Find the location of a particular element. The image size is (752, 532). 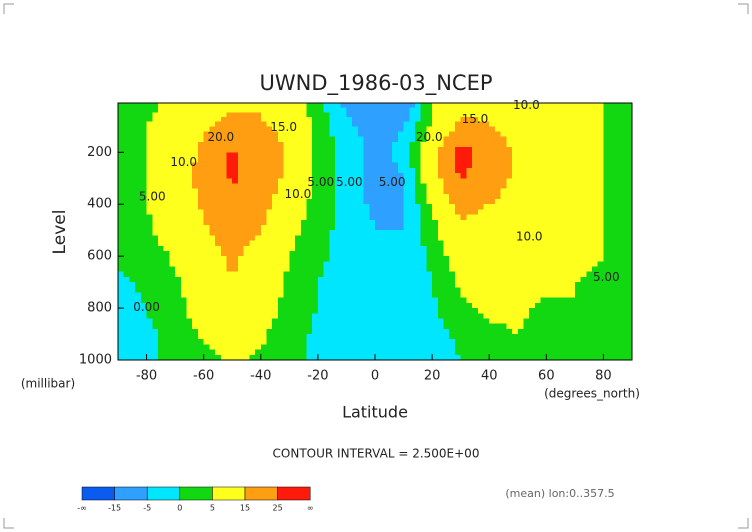

contour-label: 20.0 is located at coordinates (429, 137).